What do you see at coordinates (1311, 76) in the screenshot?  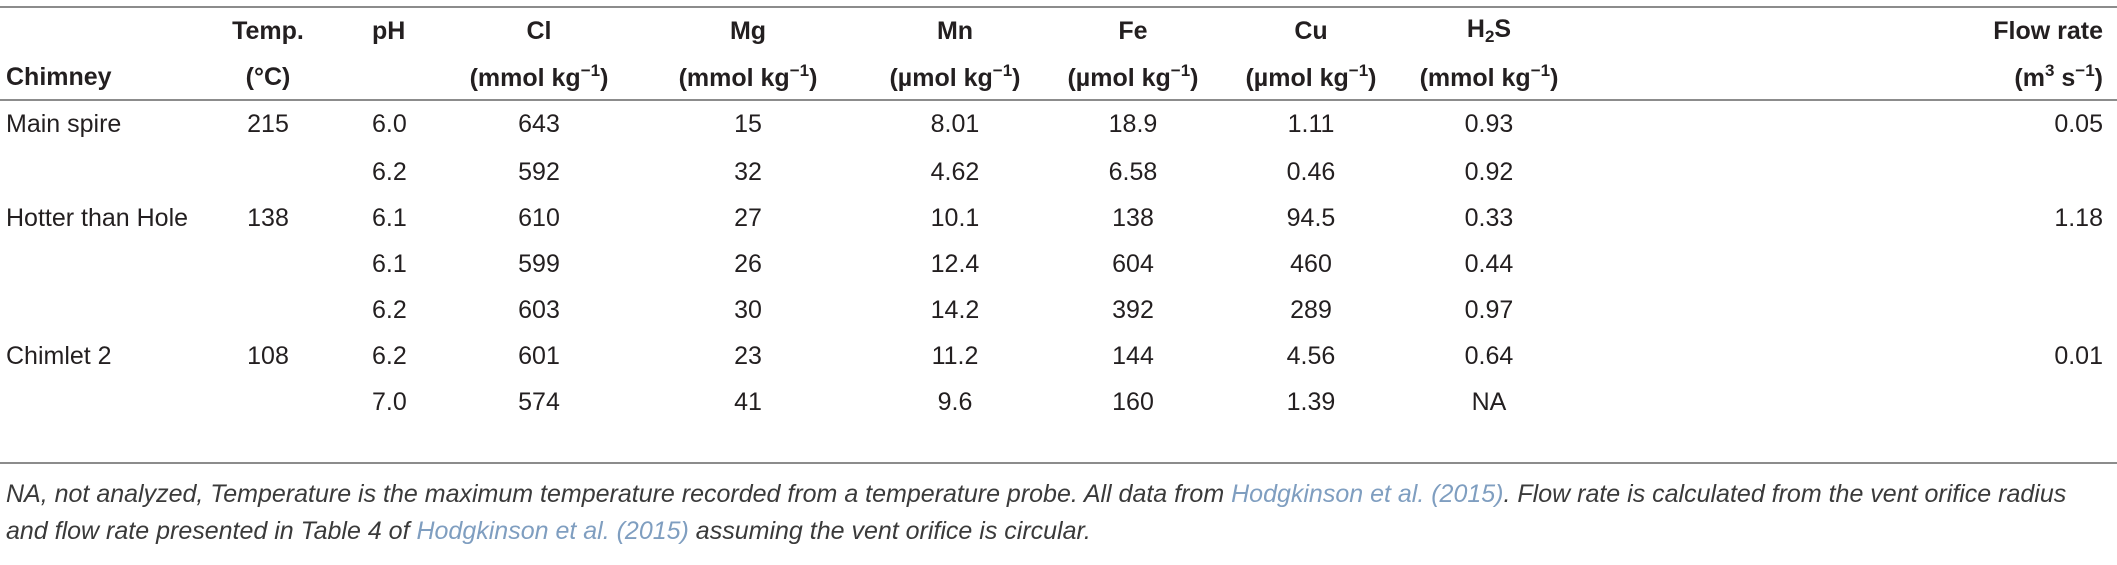 I see `header-cu-unit: (µmol kg−1)` at bounding box center [1311, 76].